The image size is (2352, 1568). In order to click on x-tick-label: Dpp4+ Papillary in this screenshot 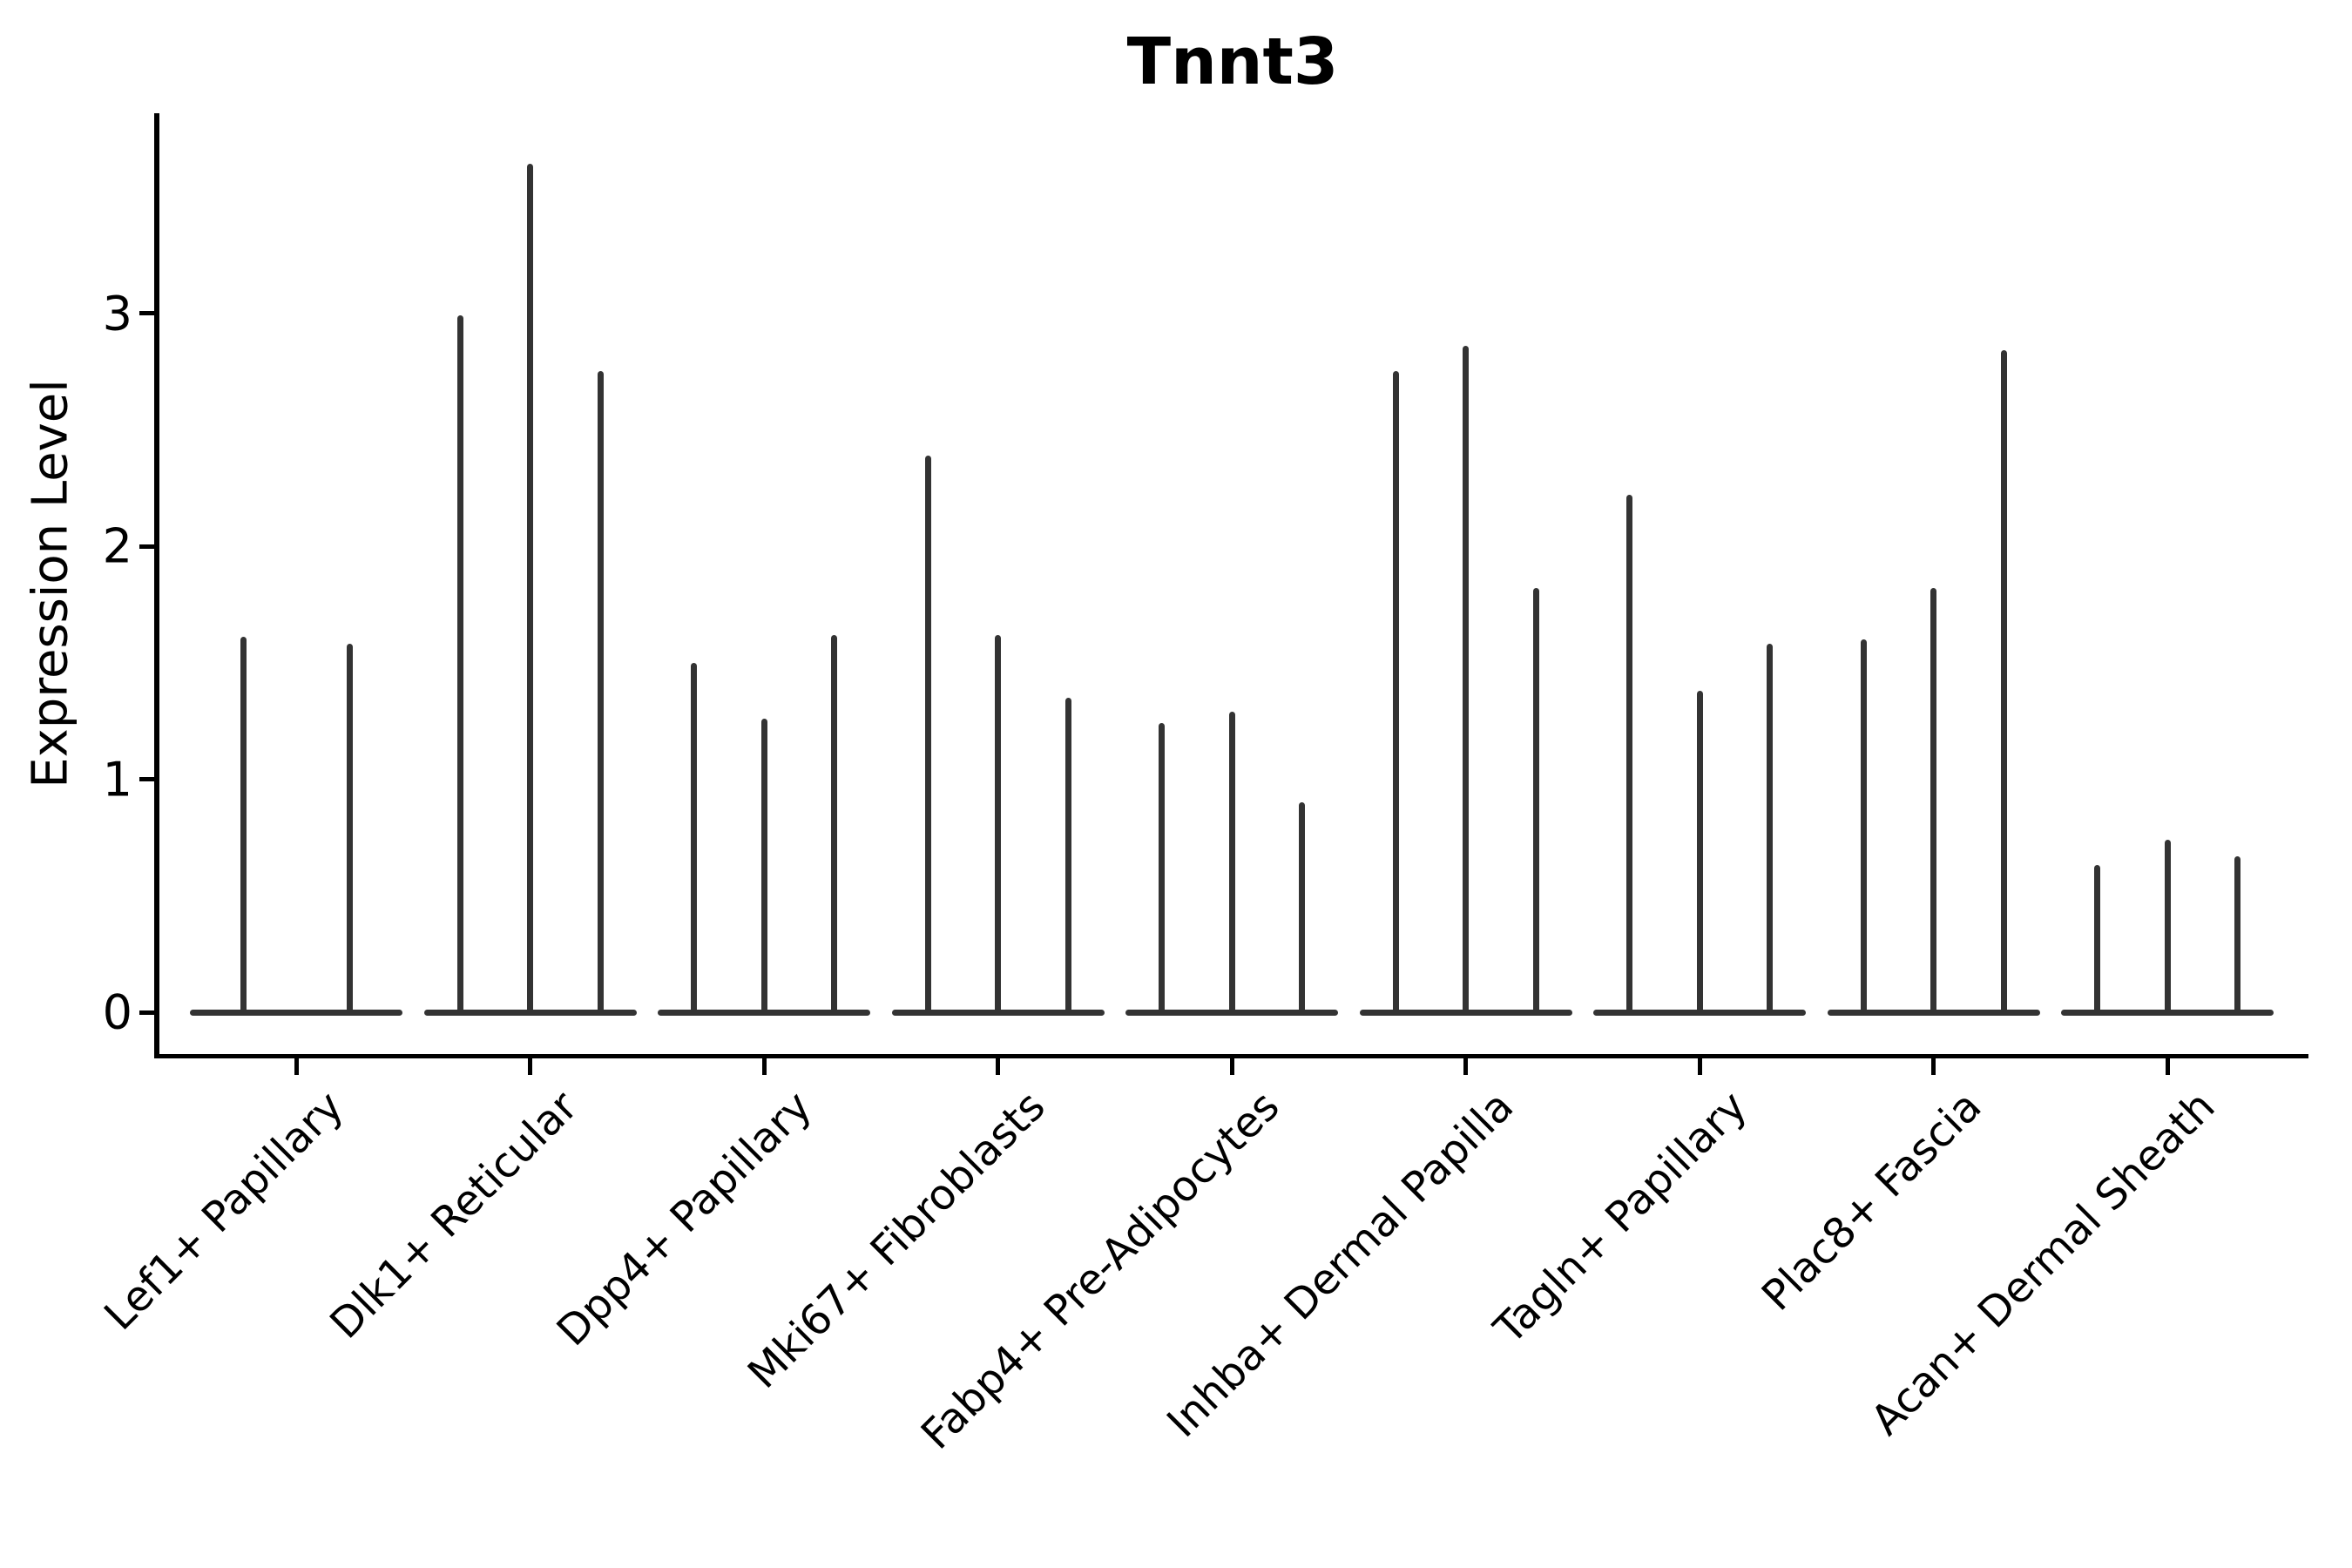, I will do `click(684, 1219)`.